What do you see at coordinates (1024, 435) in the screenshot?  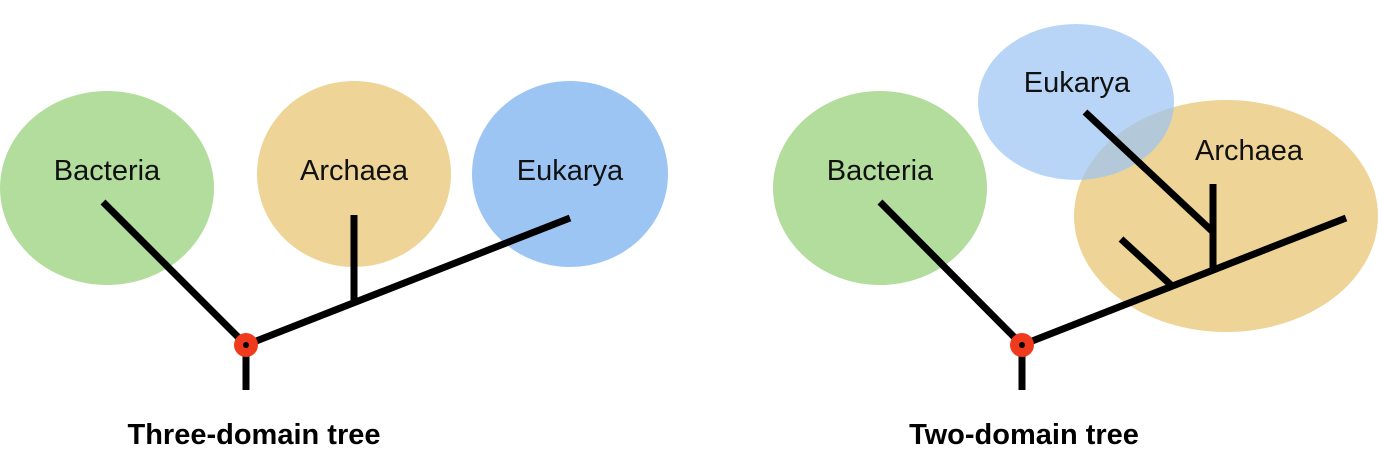 I see `two-domain-title: Two-domain tree` at bounding box center [1024, 435].